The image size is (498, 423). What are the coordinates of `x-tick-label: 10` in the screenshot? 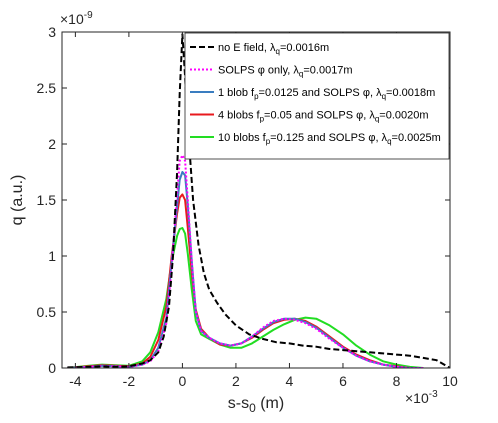 It's located at (450, 381).